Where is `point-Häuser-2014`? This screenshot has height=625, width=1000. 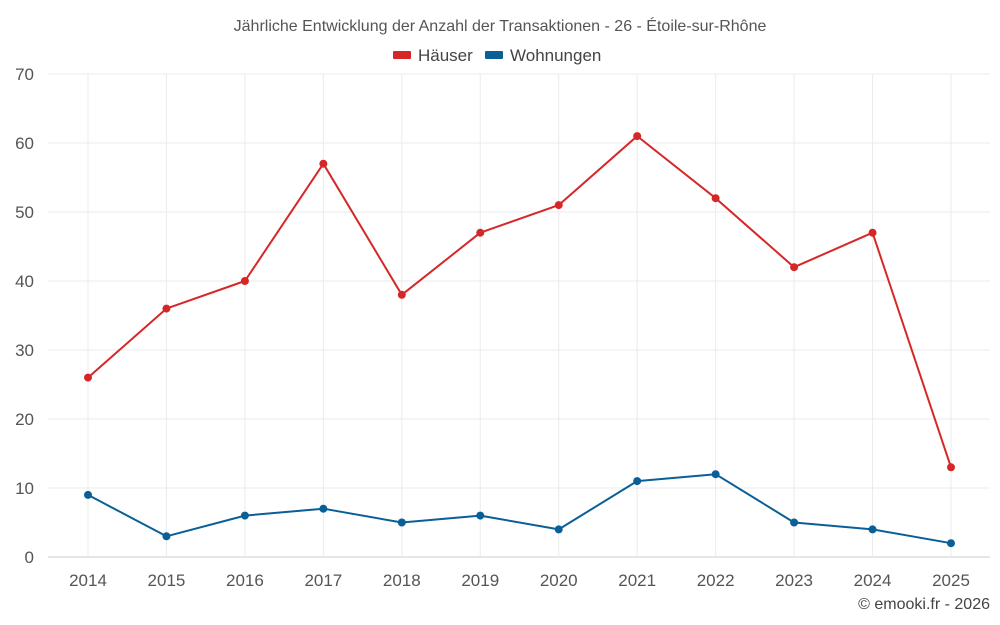 point-Häuser-2014 is located at coordinates (88, 377).